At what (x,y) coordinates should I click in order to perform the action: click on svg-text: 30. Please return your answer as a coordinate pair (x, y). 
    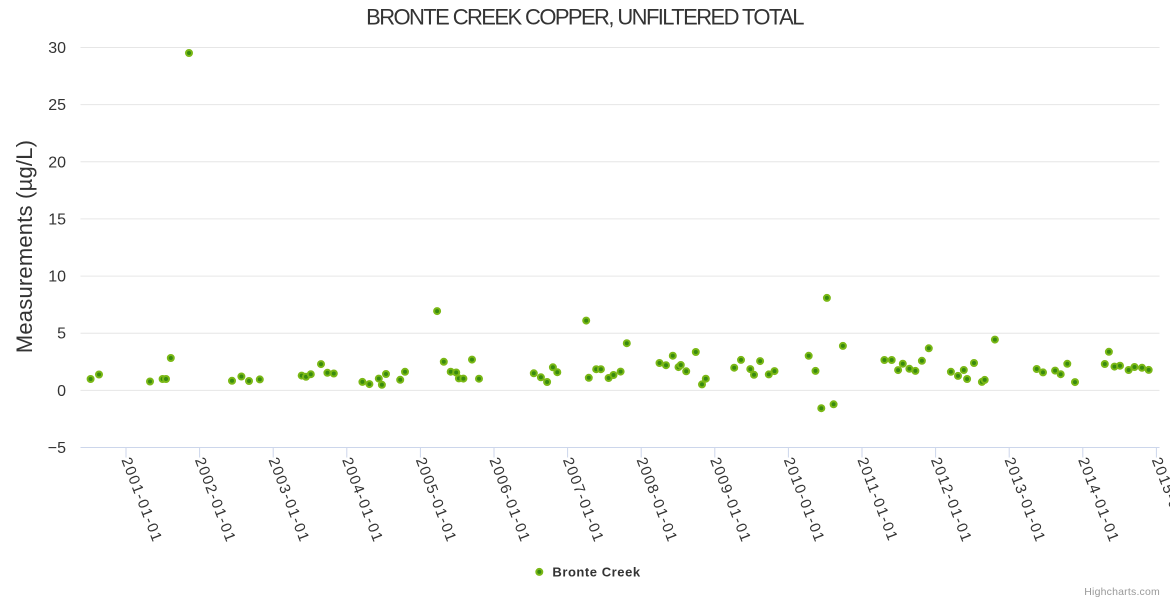
    Looking at the image, I should click on (57, 48).